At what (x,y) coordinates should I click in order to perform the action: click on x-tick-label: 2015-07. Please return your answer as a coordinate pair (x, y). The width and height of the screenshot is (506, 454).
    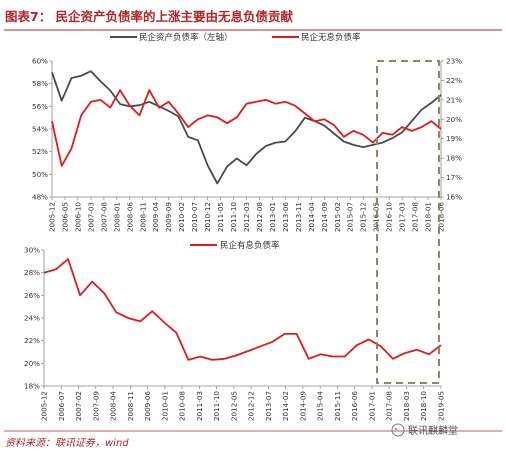
    Looking at the image, I should click on (350, 217).